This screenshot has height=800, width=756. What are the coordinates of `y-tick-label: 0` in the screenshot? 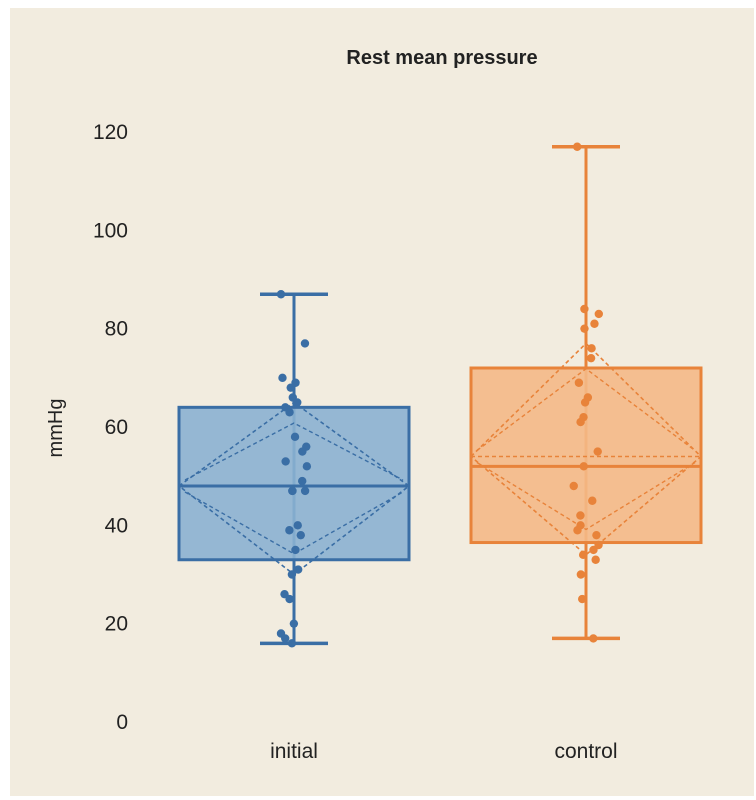 It's located at (122, 722).